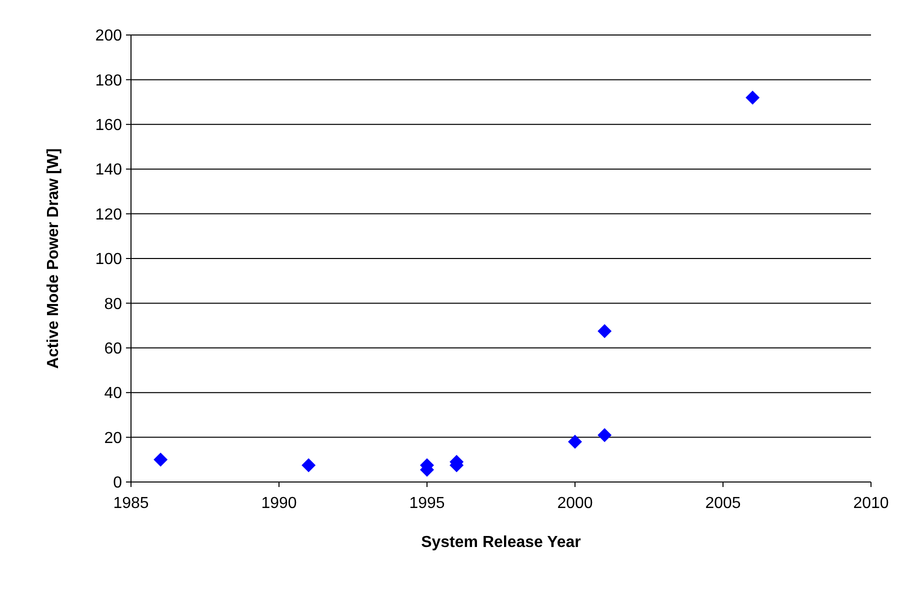 The image size is (909, 592). What do you see at coordinates (113, 304) in the screenshot?
I see `y-tick-label: 80` at bounding box center [113, 304].